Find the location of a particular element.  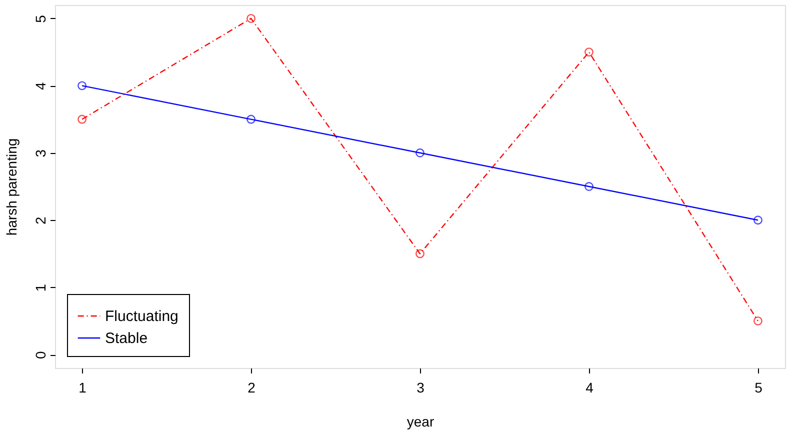

y-tick-label: 1 is located at coordinates (40, 288).